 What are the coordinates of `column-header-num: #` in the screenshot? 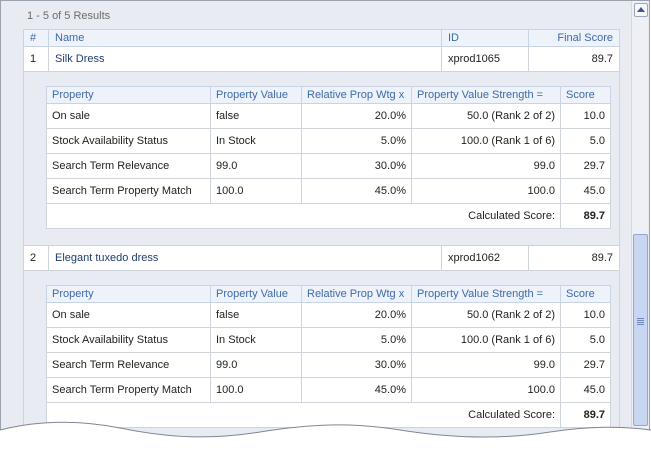 It's located at (36, 38).